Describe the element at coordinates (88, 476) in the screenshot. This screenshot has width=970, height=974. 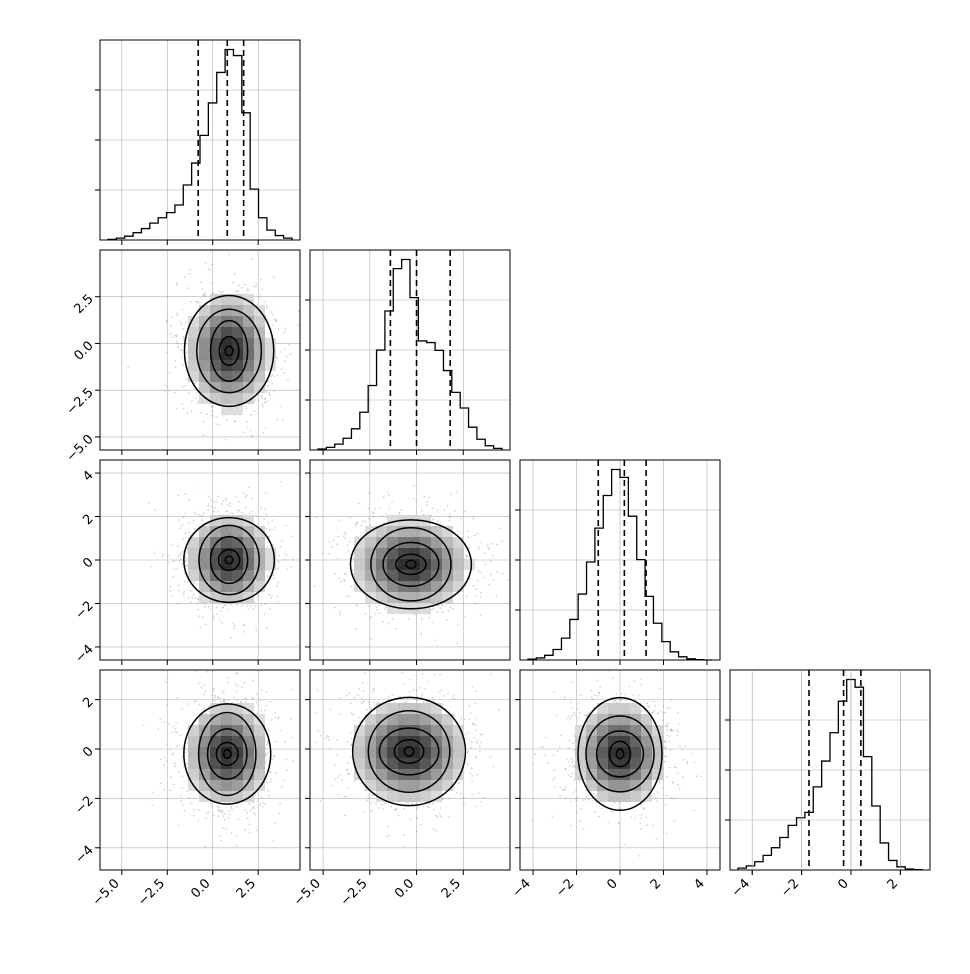
I see `y-tick-label: 4` at that location.